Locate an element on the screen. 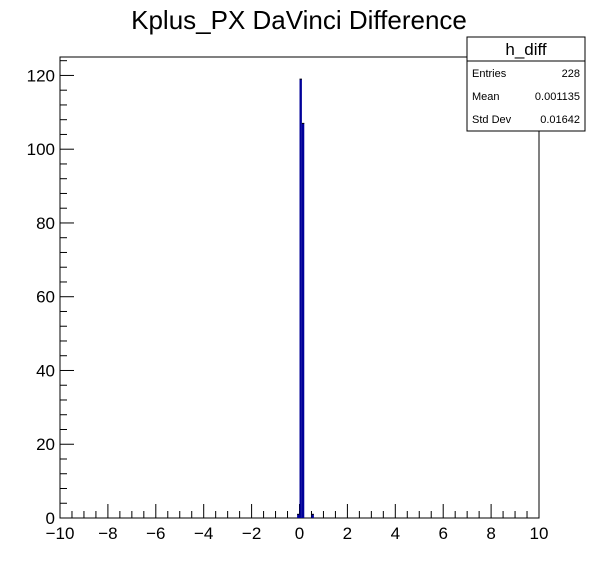  y-tick-label: 60 is located at coordinates (45, 297).